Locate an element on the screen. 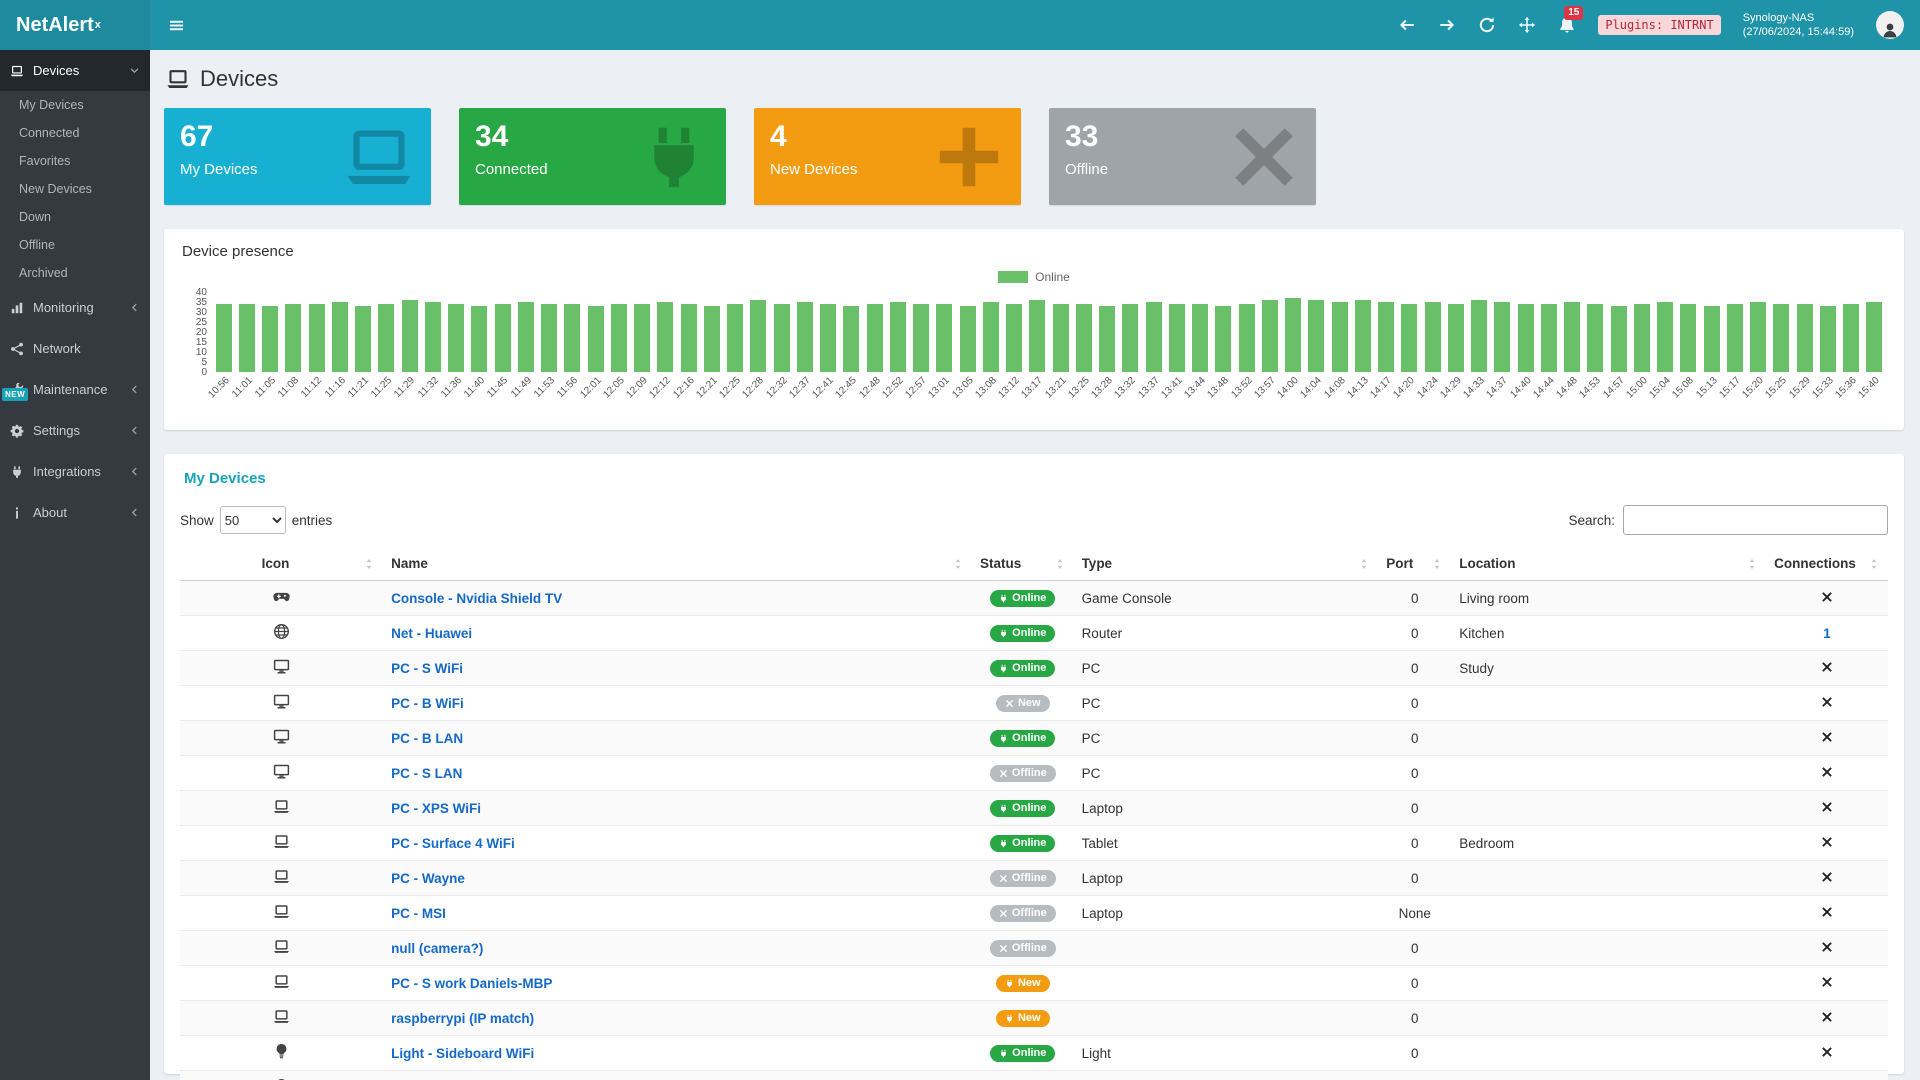 This screenshot has width=1920, height=1080. sidebar-subitem-connected: Connected is located at coordinates (49, 133).